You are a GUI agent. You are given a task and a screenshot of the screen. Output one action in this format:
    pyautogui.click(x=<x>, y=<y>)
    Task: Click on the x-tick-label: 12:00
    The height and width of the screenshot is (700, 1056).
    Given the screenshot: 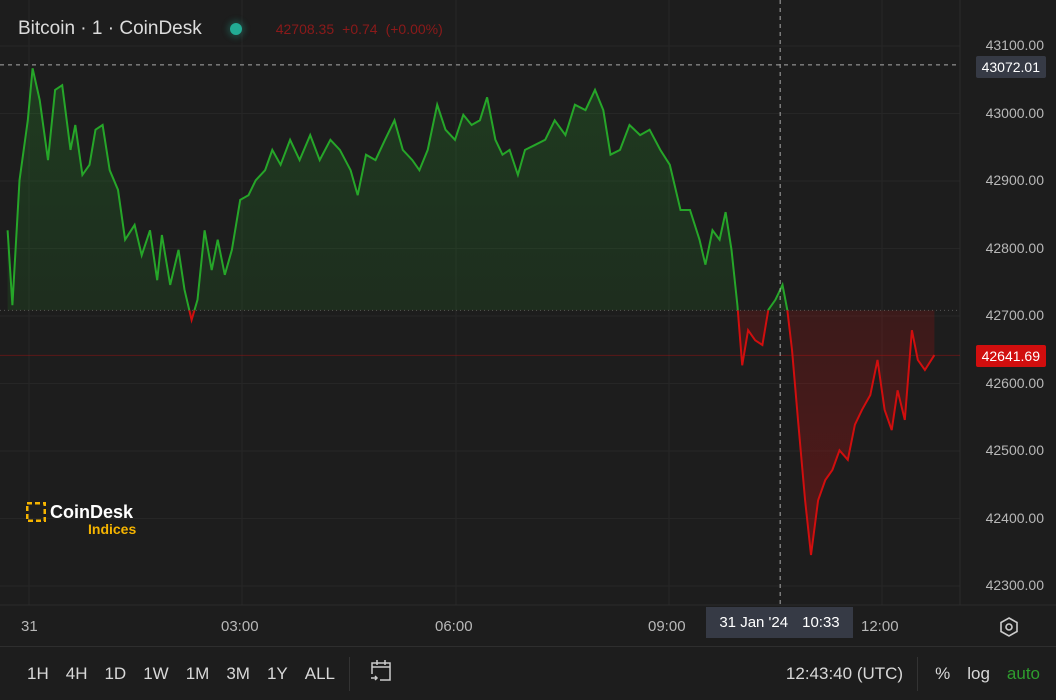 What is the action you would take?
    pyautogui.click(x=880, y=626)
    